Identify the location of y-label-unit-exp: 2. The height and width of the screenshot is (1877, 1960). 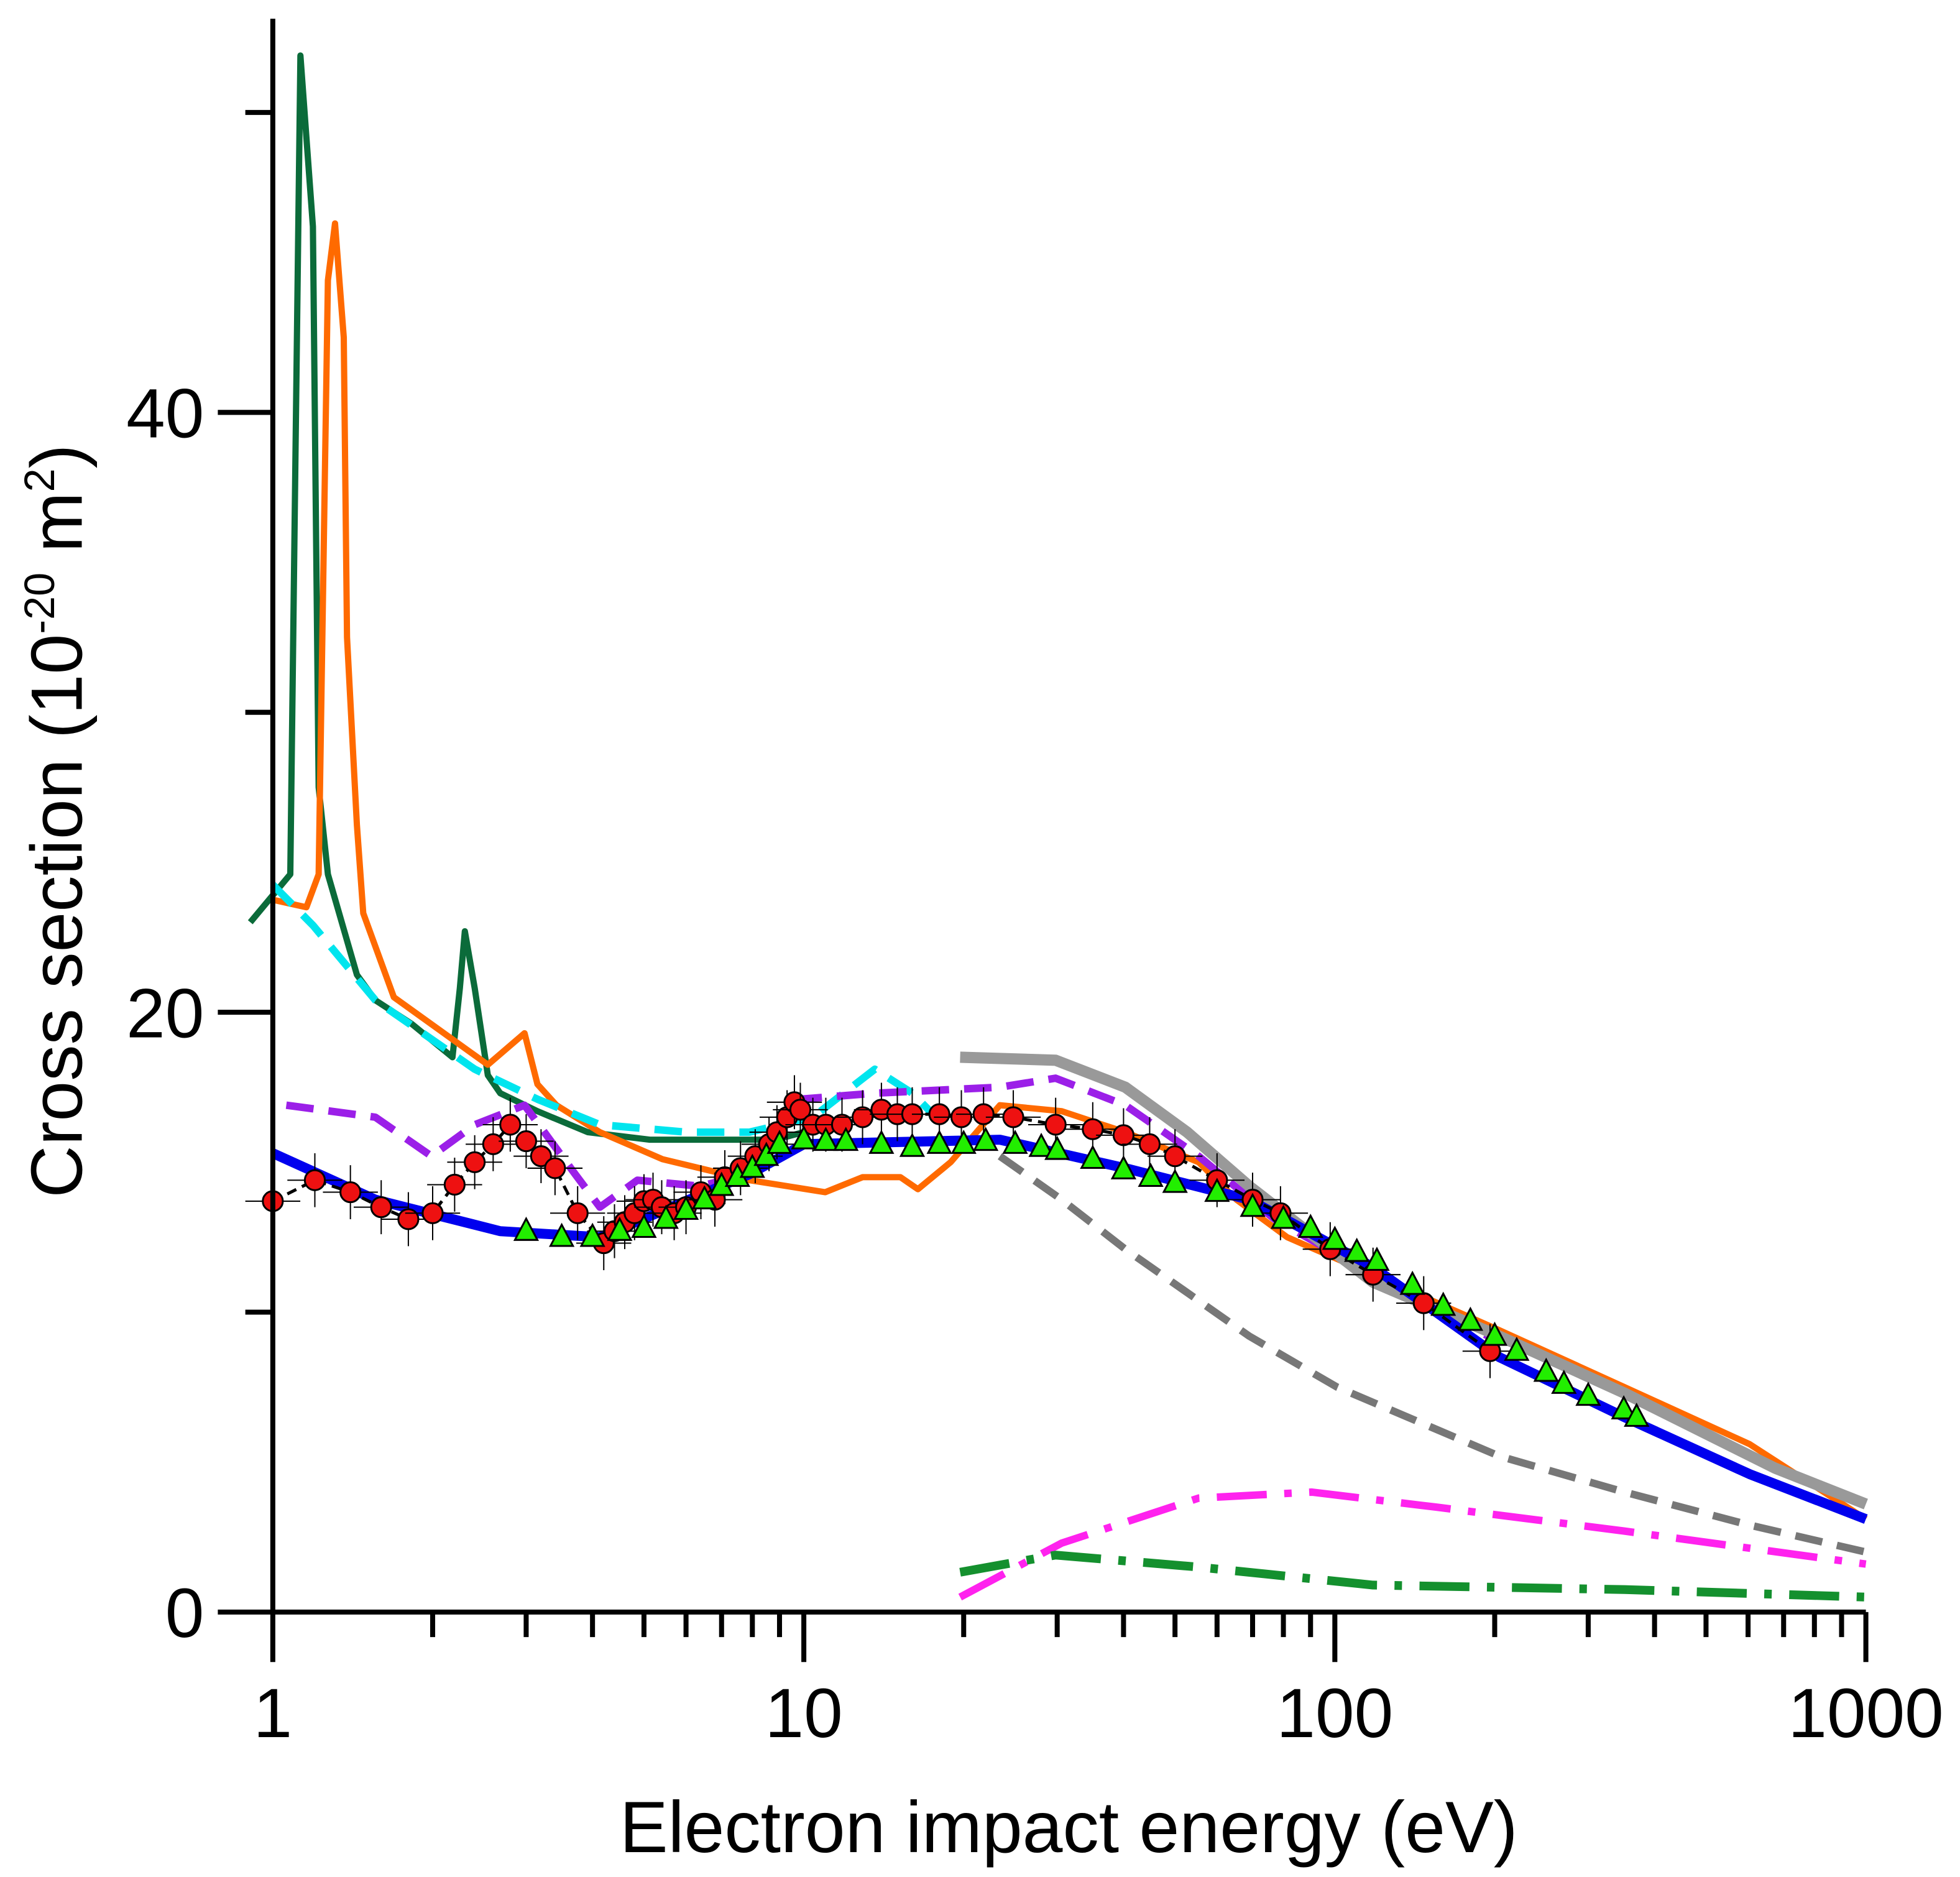
(39, 480).